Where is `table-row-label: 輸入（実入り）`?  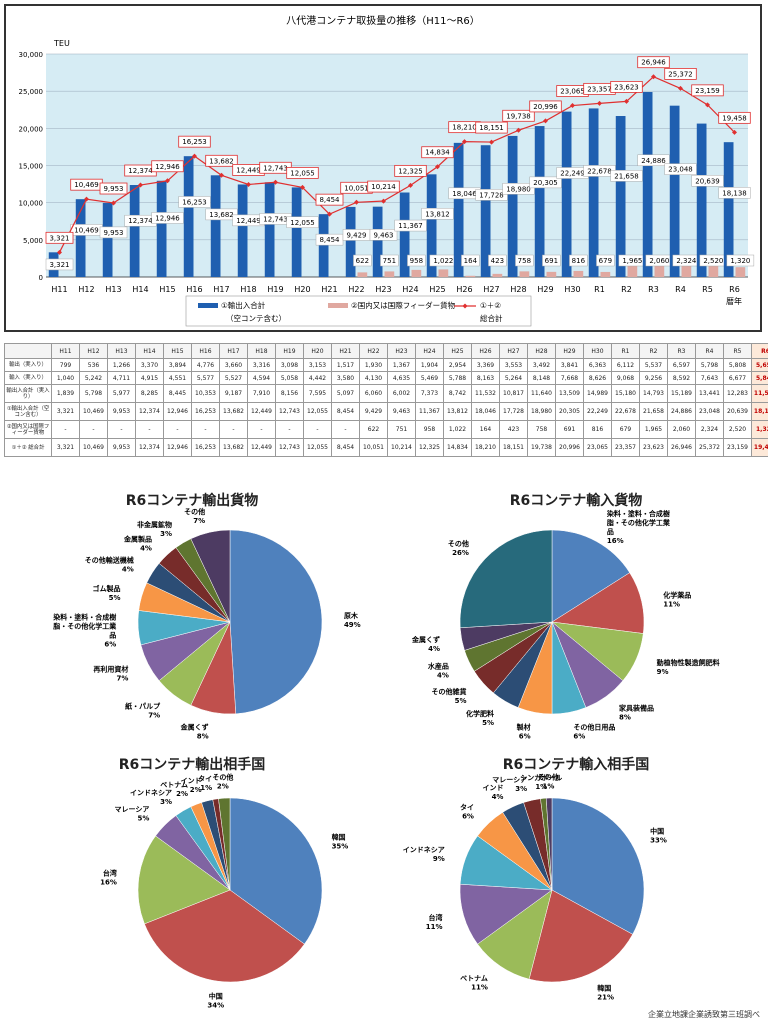
table-row-label: 輸入（実入り） is located at coordinates (28, 378).